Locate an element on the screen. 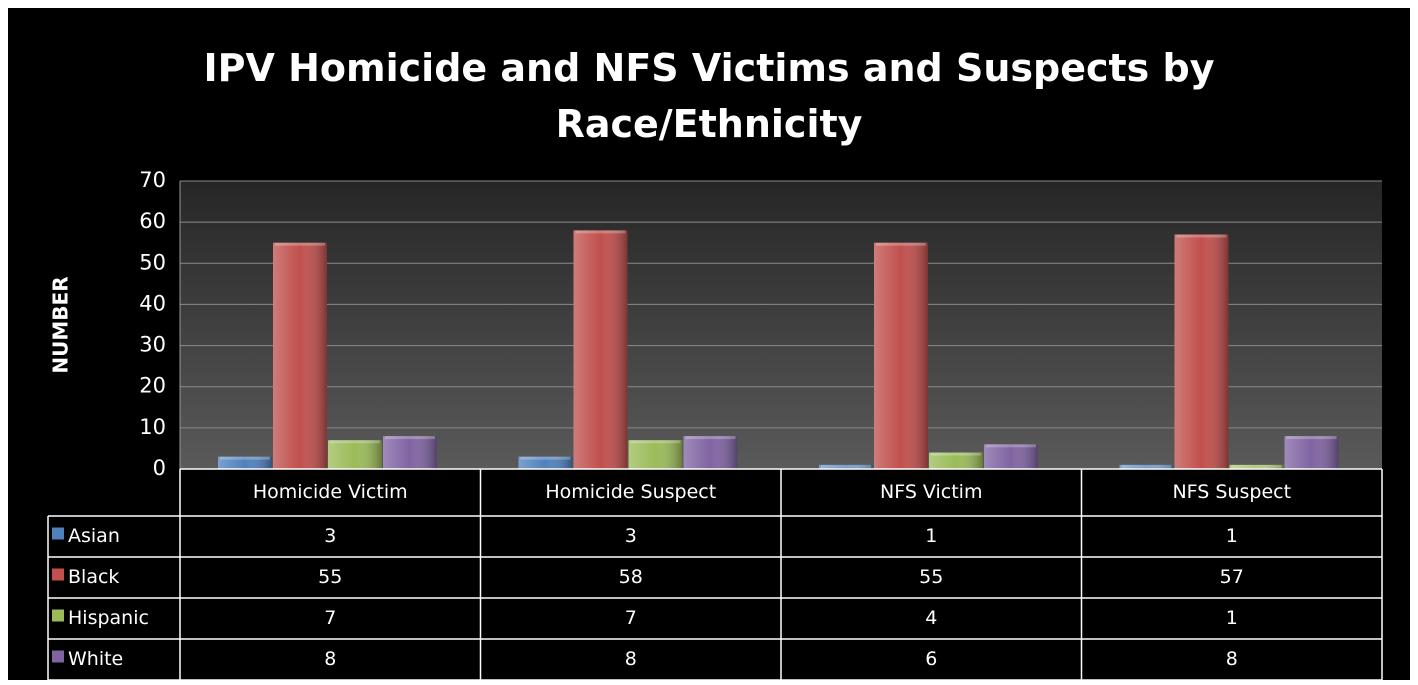 The width and height of the screenshot is (1418, 685). legend-label: Black is located at coordinates (93, 577).